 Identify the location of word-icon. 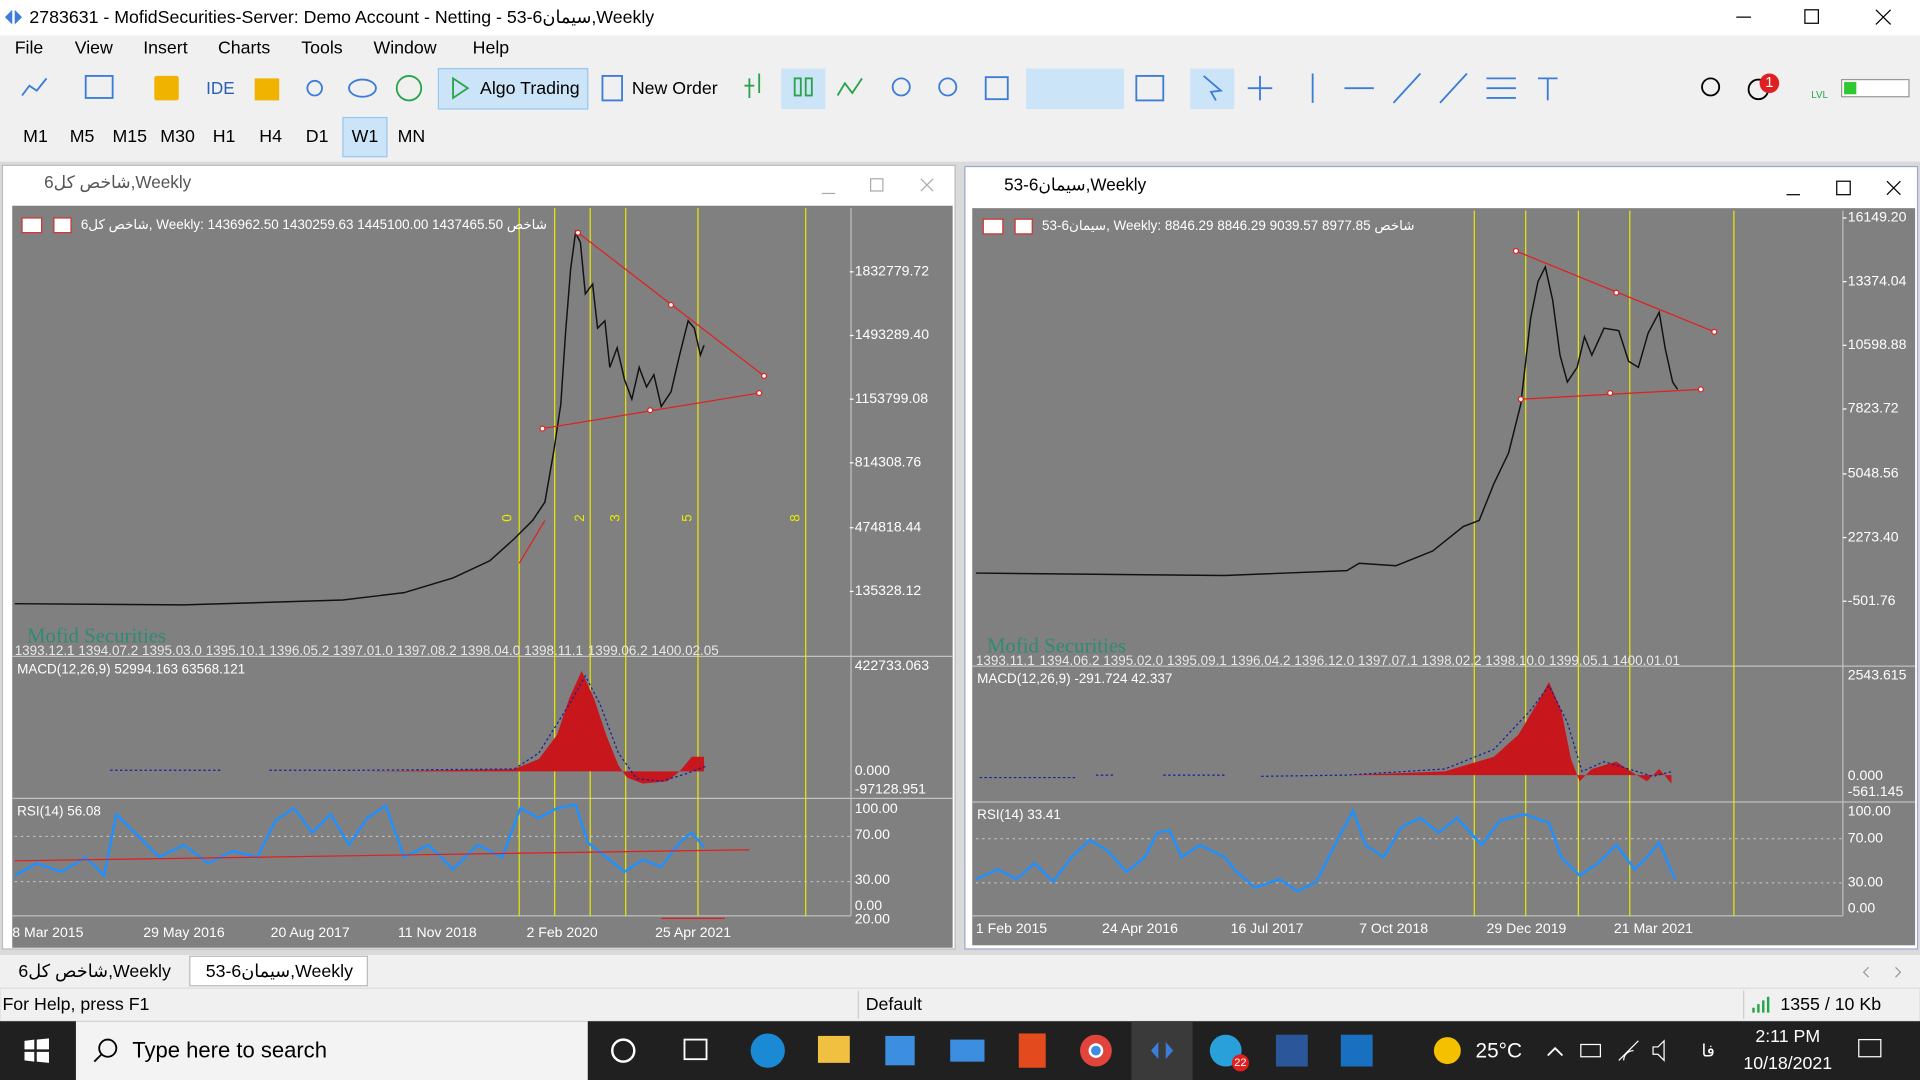
(1291, 1050).